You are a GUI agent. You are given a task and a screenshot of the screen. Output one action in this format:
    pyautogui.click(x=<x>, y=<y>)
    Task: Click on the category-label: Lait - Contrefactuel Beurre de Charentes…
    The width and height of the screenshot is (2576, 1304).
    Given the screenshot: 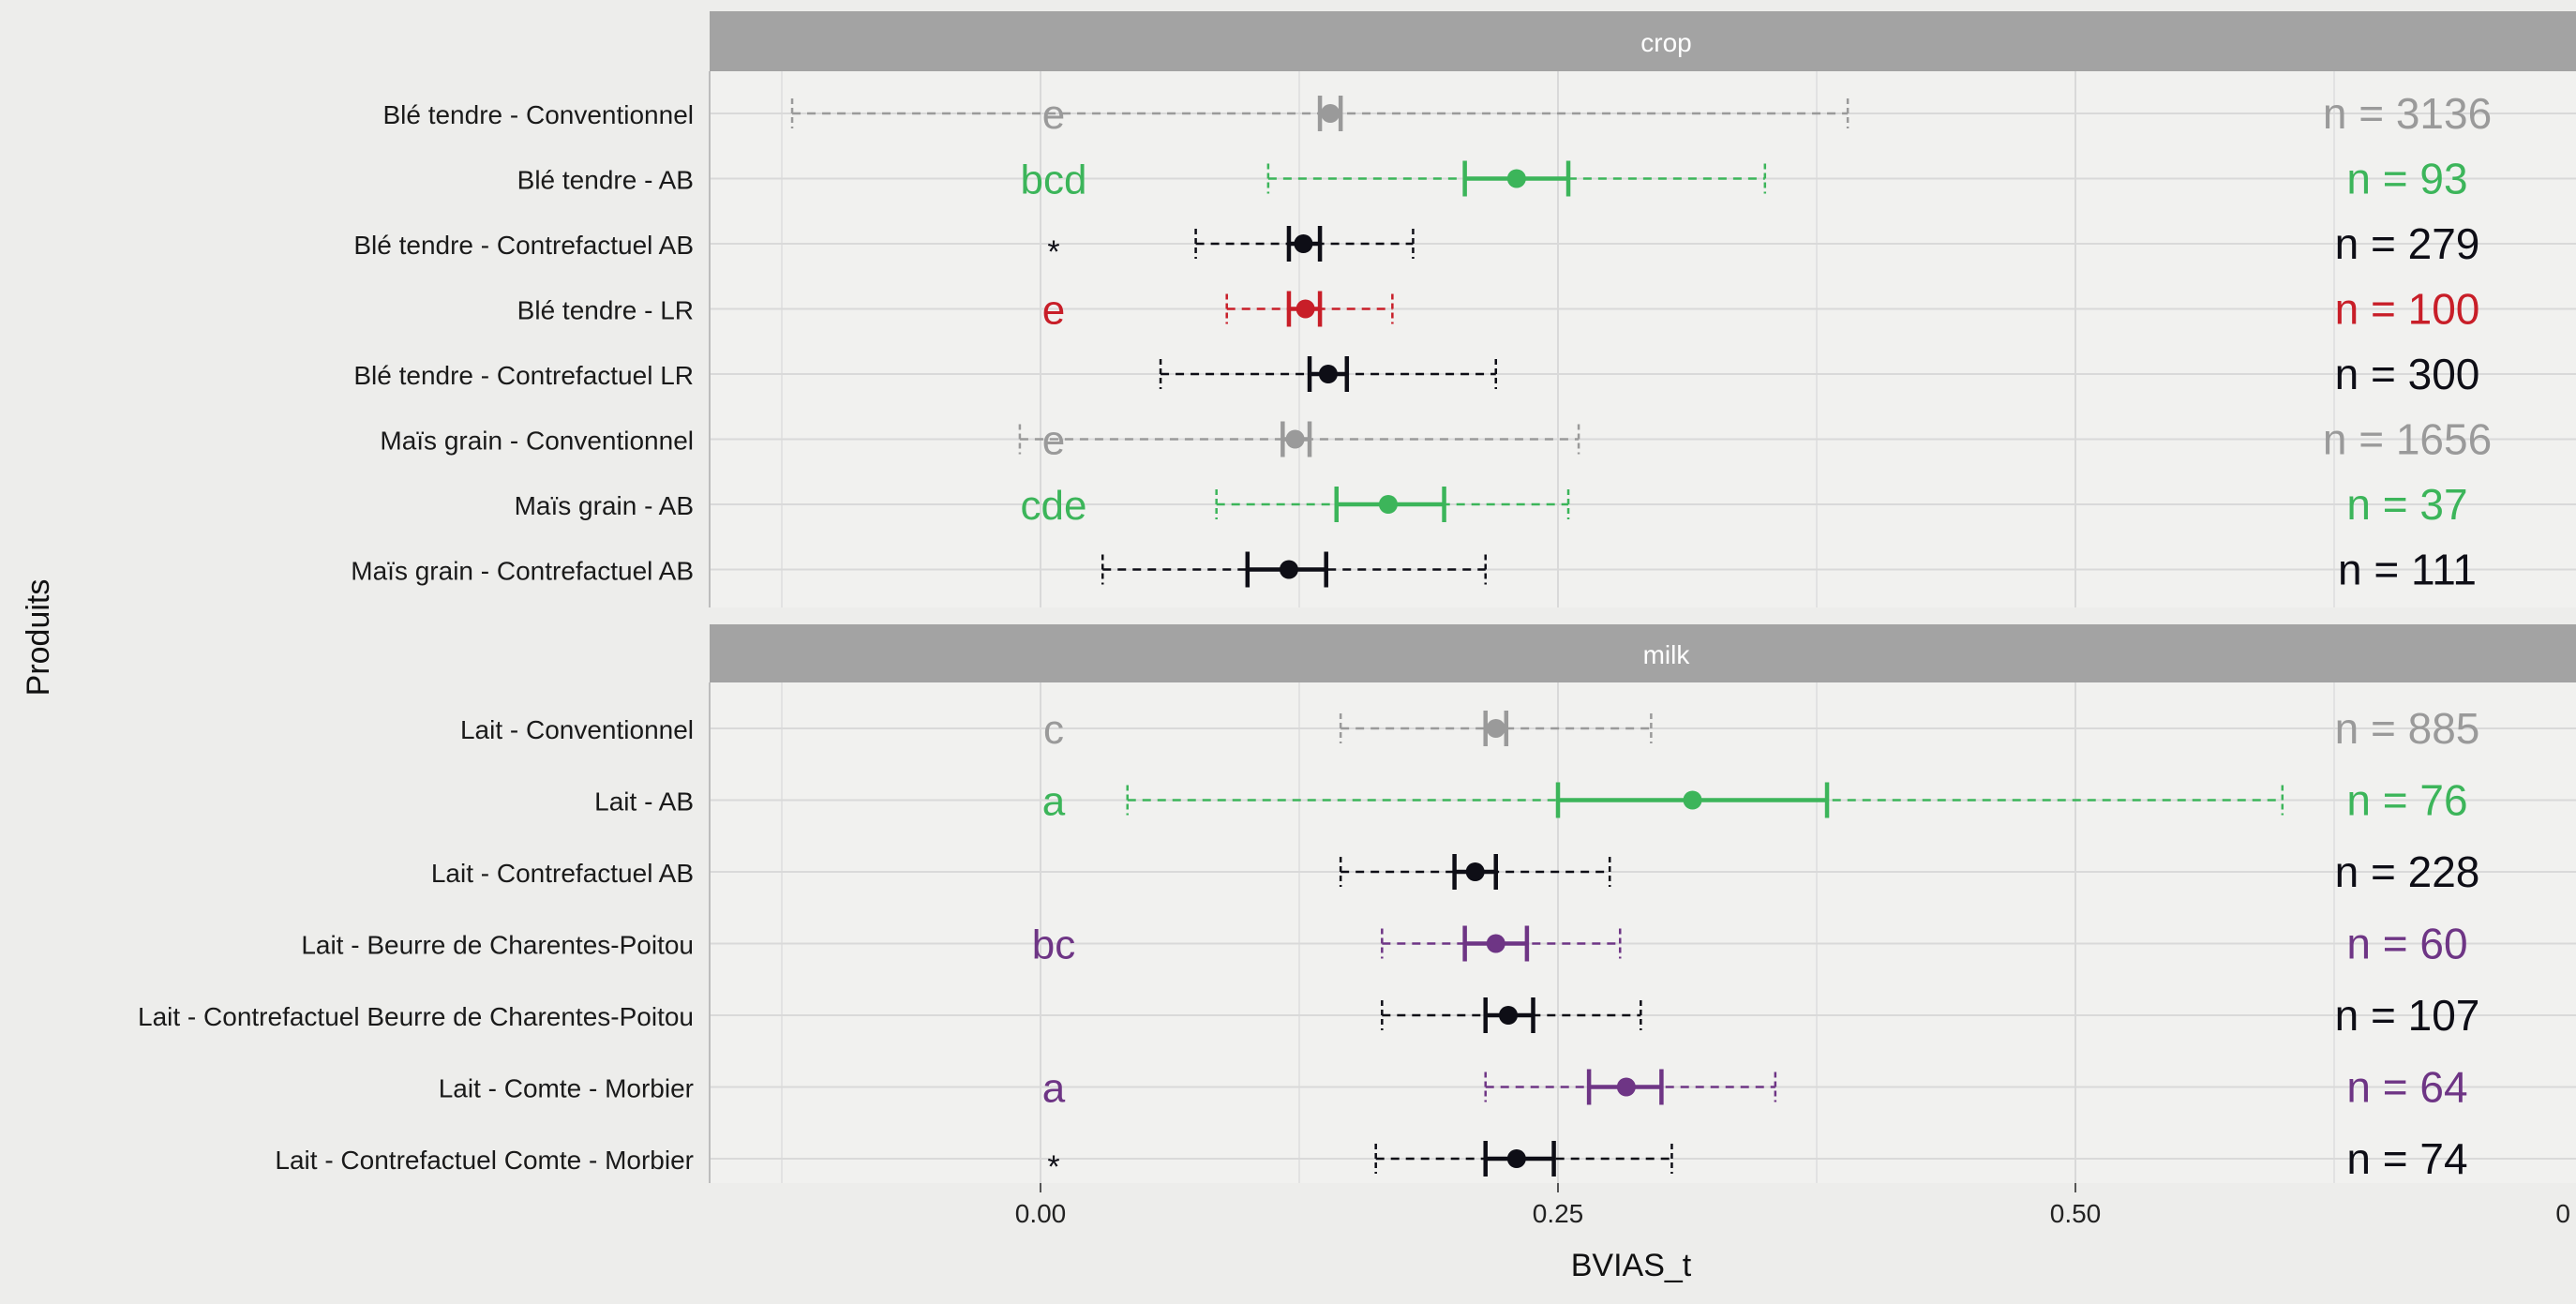 What is the action you would take?
    pyautogui.click(x=416, y=1016)
    